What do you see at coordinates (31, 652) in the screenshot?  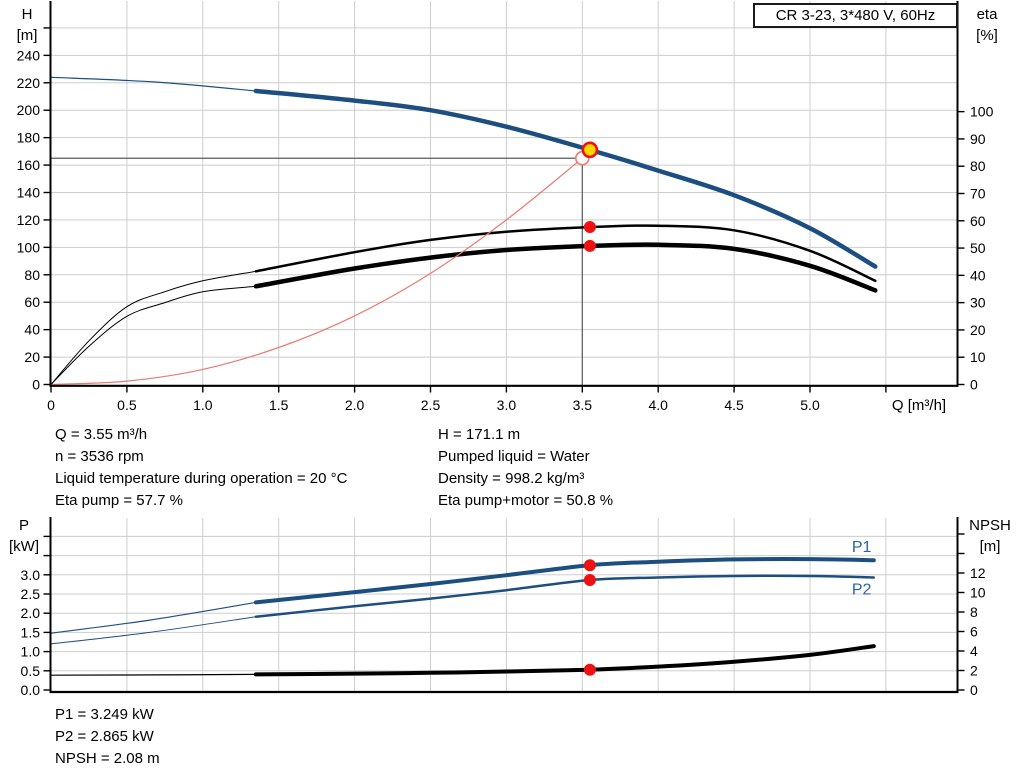 I see `p-tick-label: 1.0` at bounding box center [31, 652].